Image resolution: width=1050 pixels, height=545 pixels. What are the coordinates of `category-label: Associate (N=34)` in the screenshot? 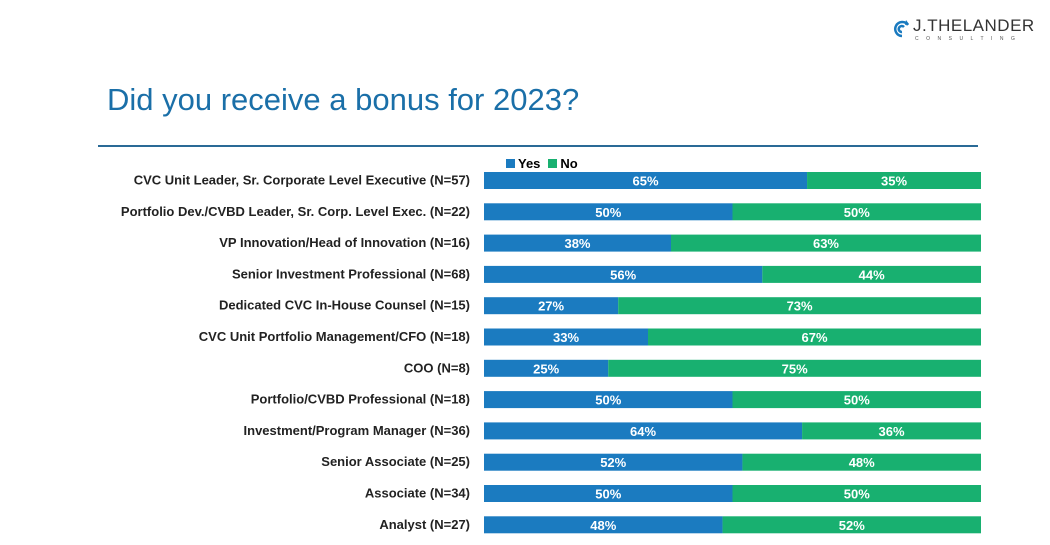 It's located at (417, 493).